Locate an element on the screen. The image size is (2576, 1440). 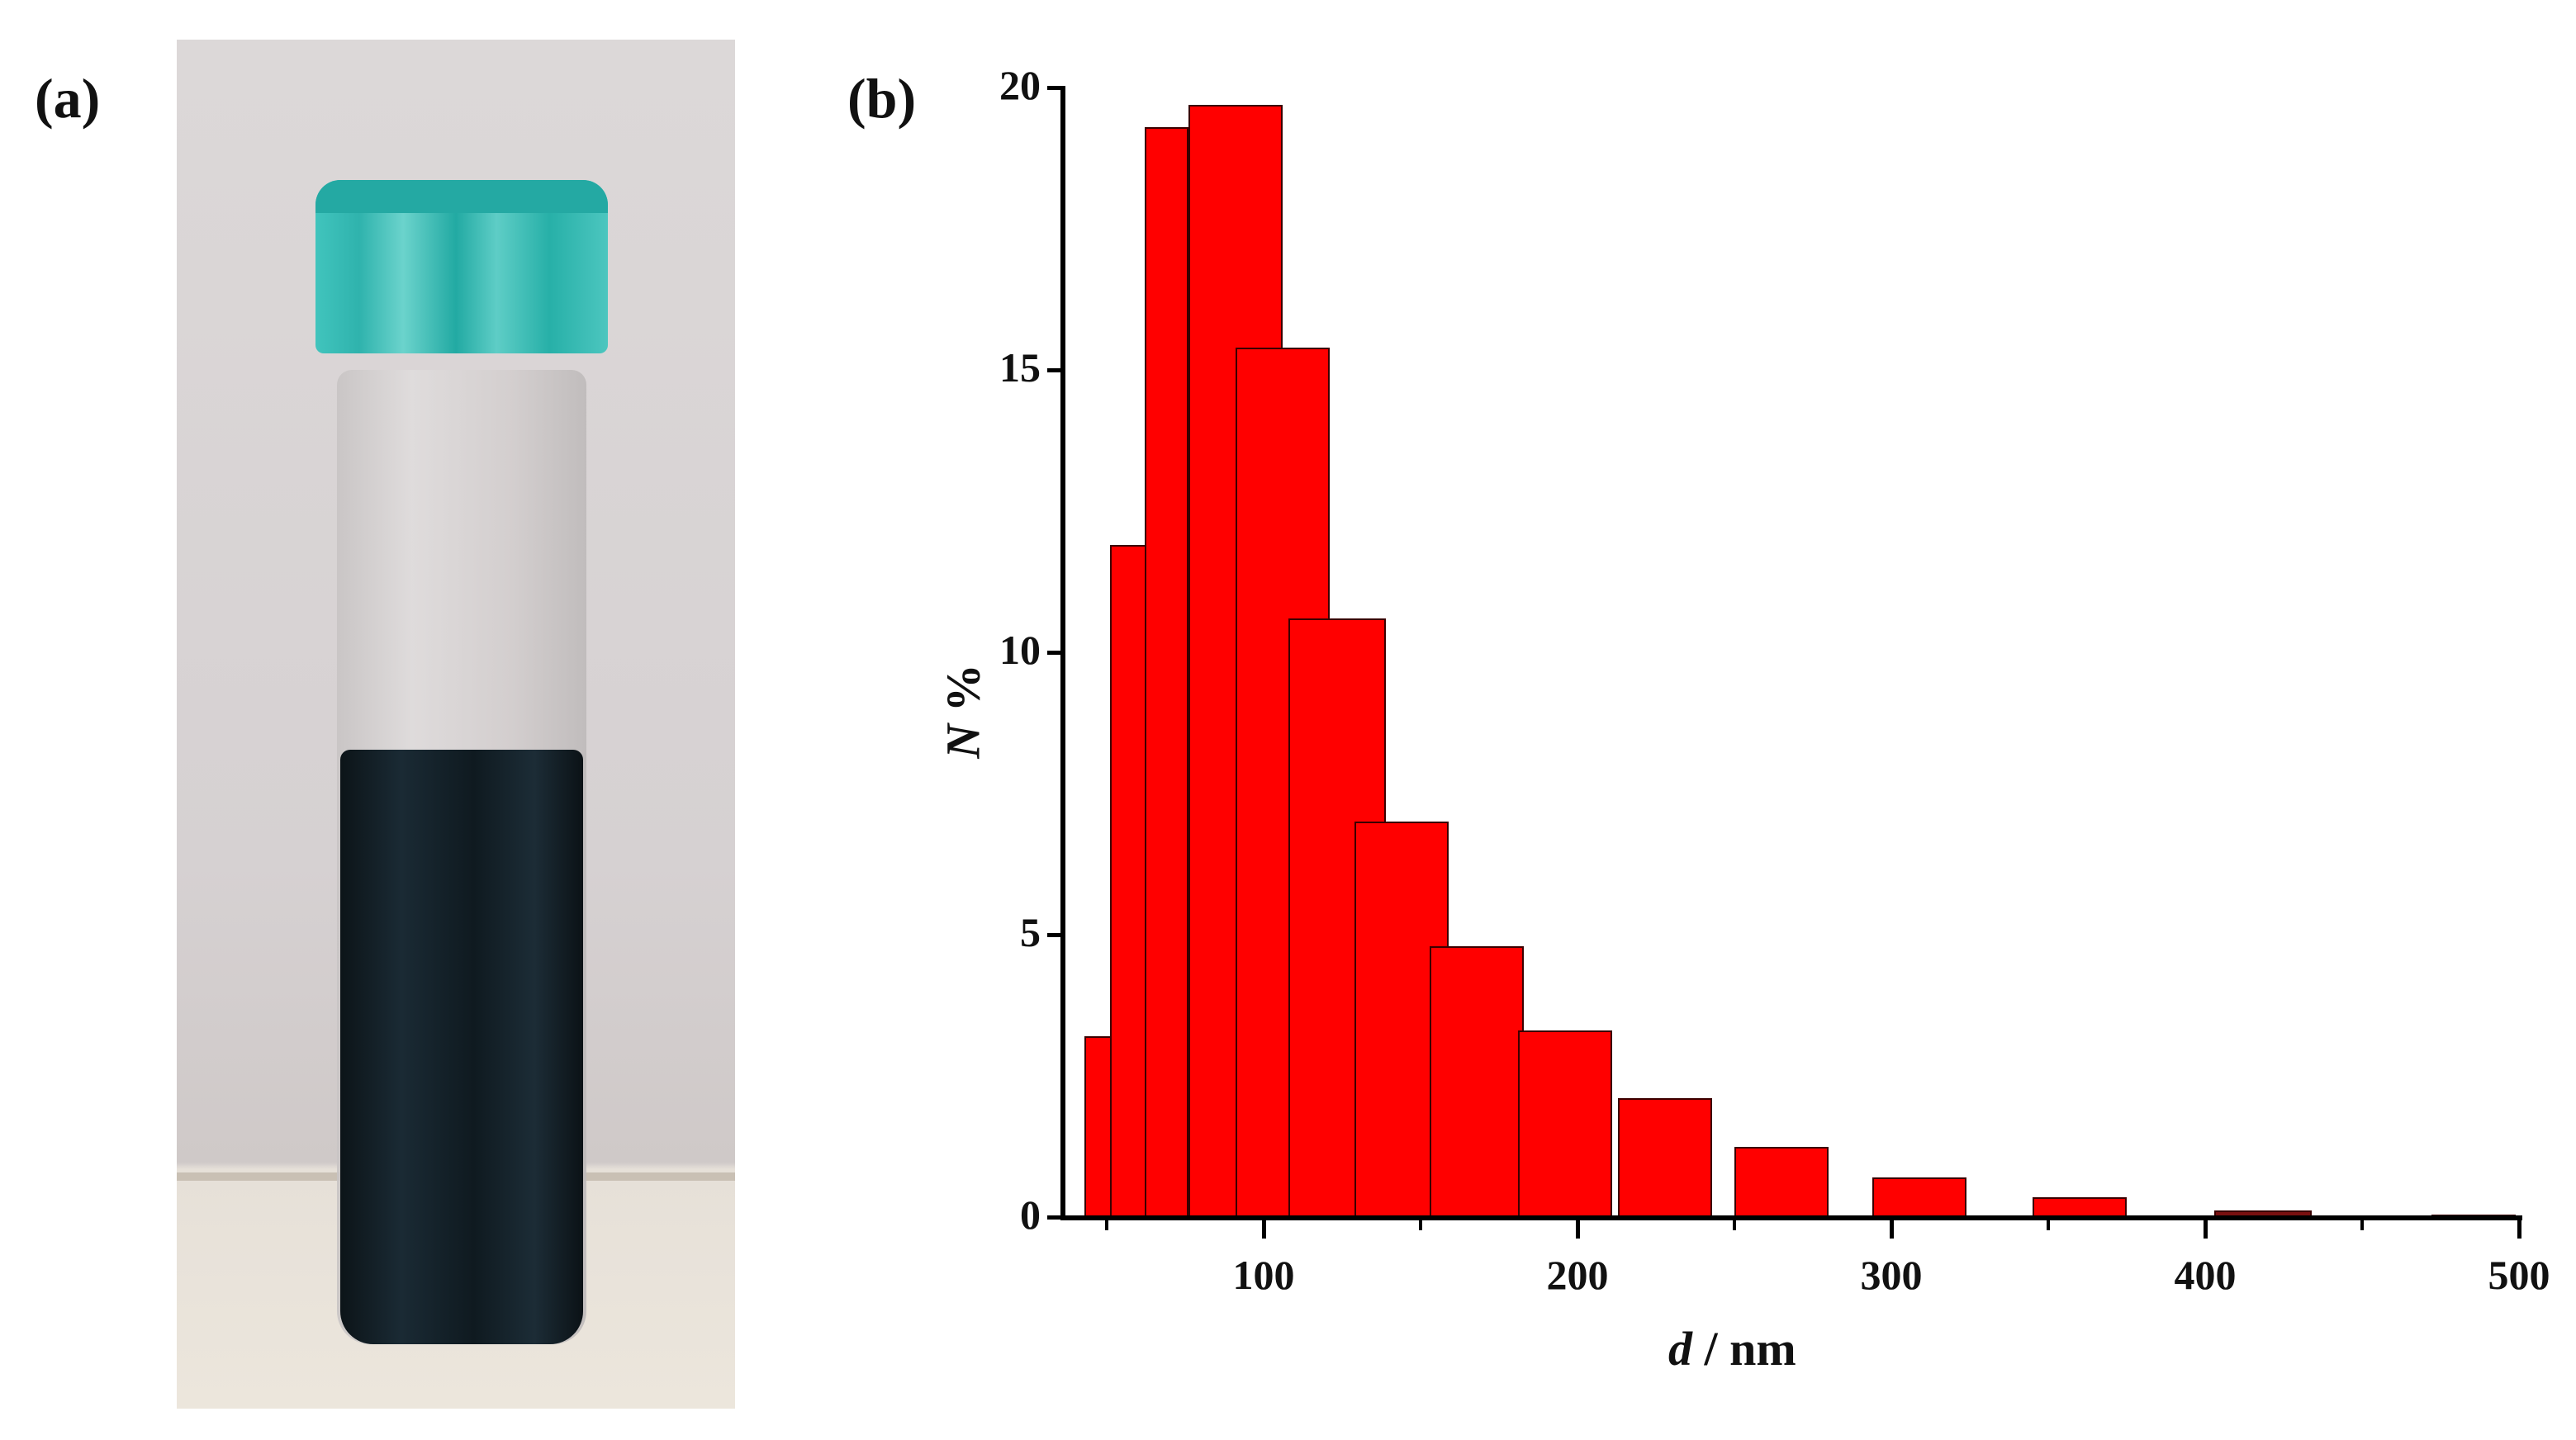
x-tick-label: 400 is located at coordinates (2205, 1275).